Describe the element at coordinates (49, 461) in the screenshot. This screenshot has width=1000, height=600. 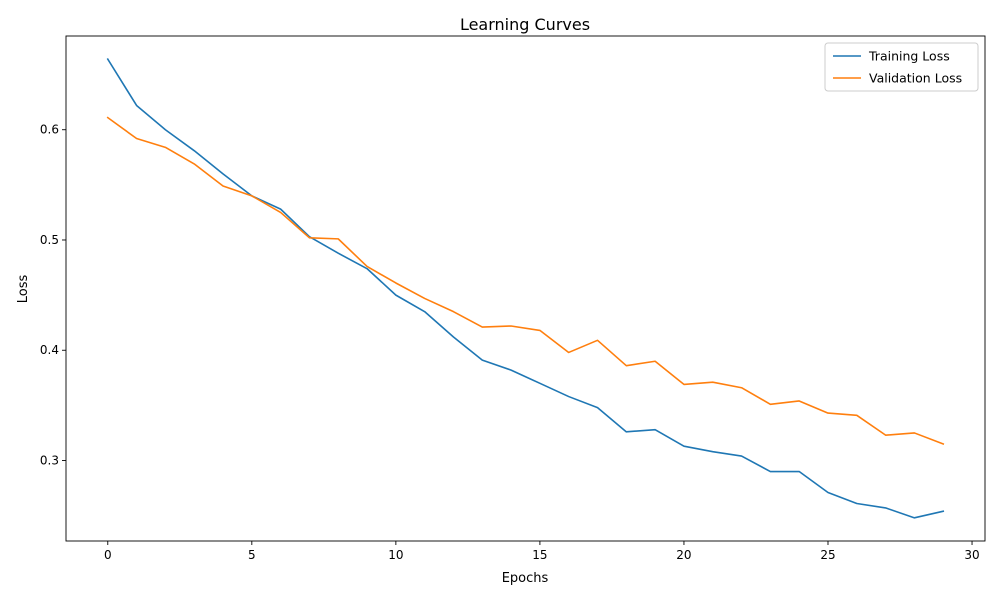
I see `y-tick-label: 0.3` at that location.